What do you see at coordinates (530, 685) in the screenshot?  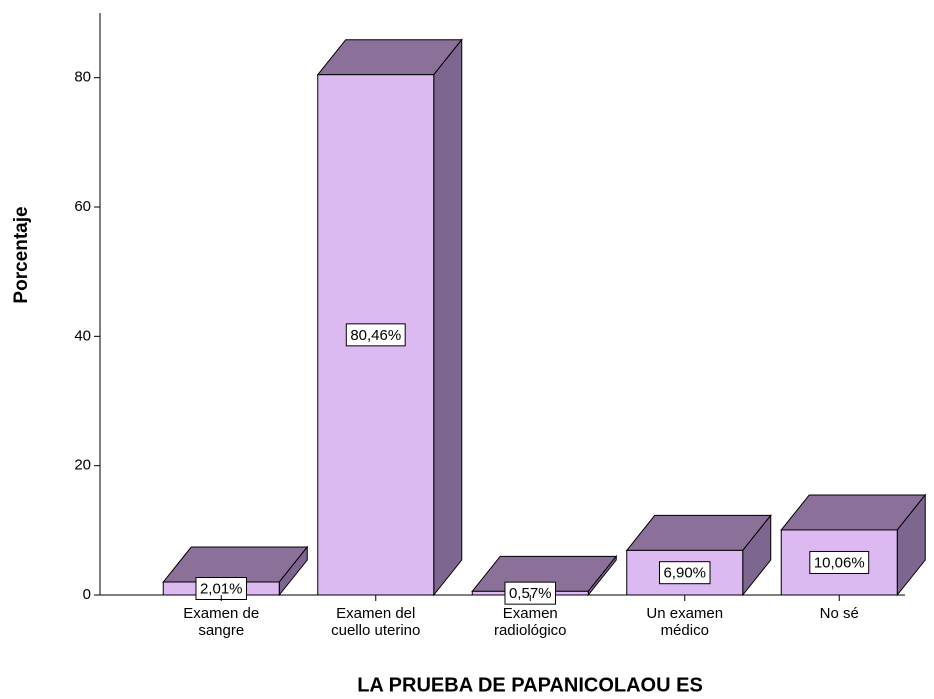 I see `x-axis-title: LA PRUEBA DE PAPANICOLAOU ES` at bounding box center [530, 685].